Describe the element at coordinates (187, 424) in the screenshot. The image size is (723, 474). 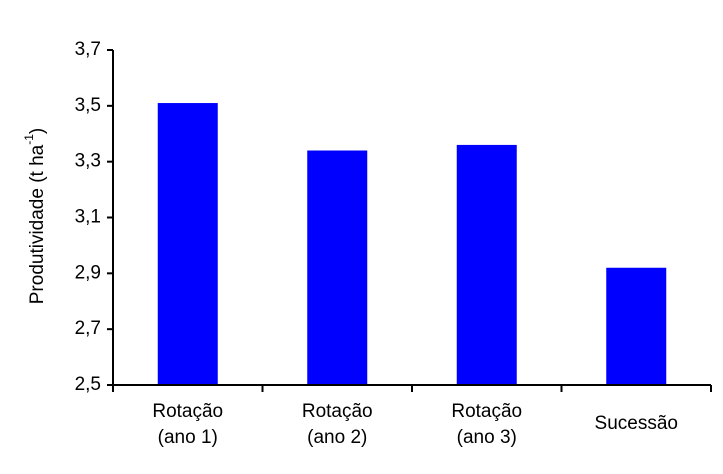
I see `x-tick-label: Rotação (ano 1)` at that location.